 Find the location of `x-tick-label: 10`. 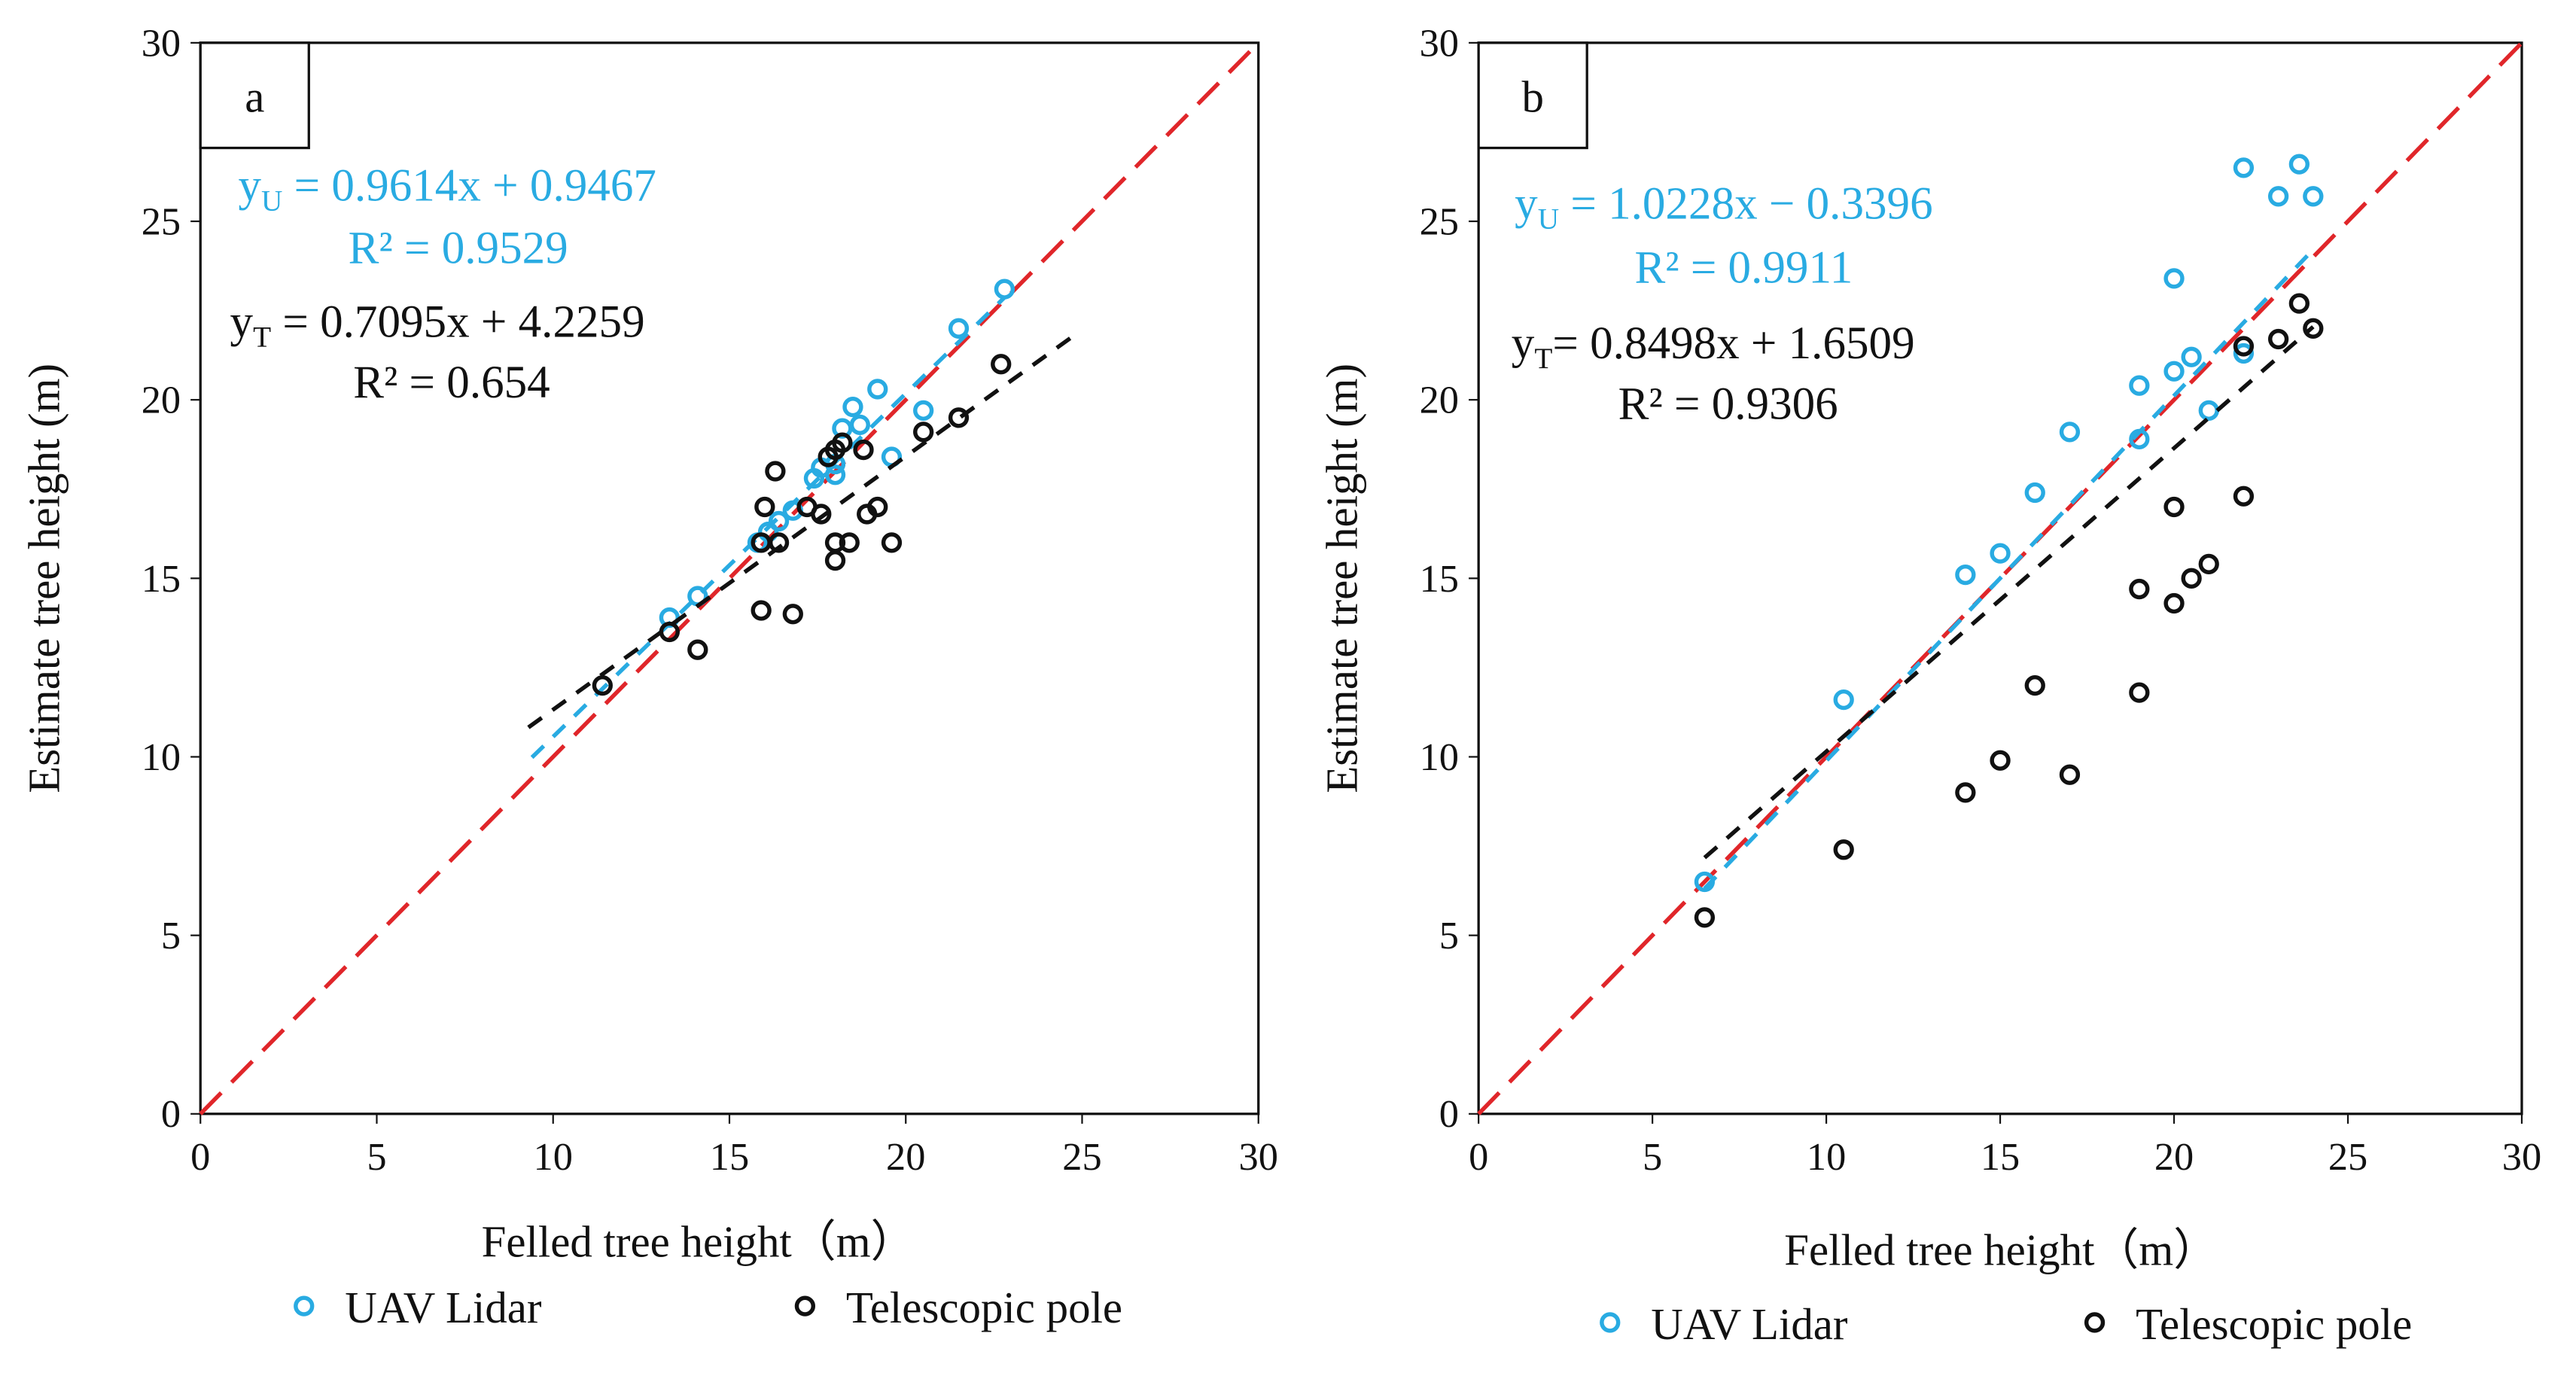

x-tick-label: 10 is located at coordinates (1826, 1157).